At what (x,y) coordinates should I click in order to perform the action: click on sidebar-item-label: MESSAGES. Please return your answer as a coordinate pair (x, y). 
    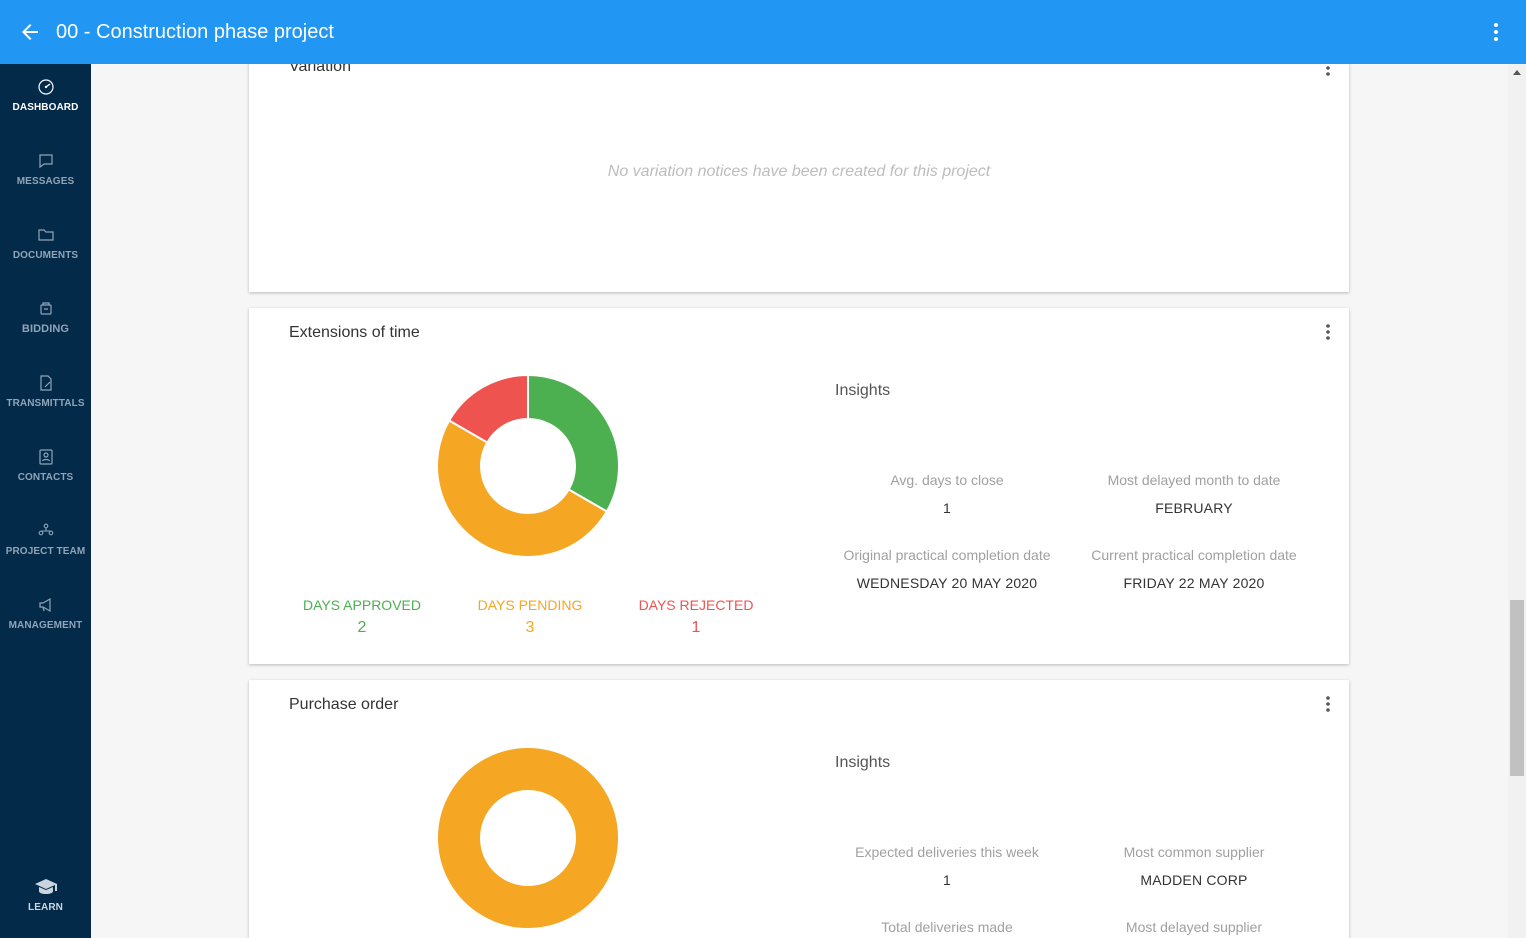
    Looking at the image, I should click on (45, 181).